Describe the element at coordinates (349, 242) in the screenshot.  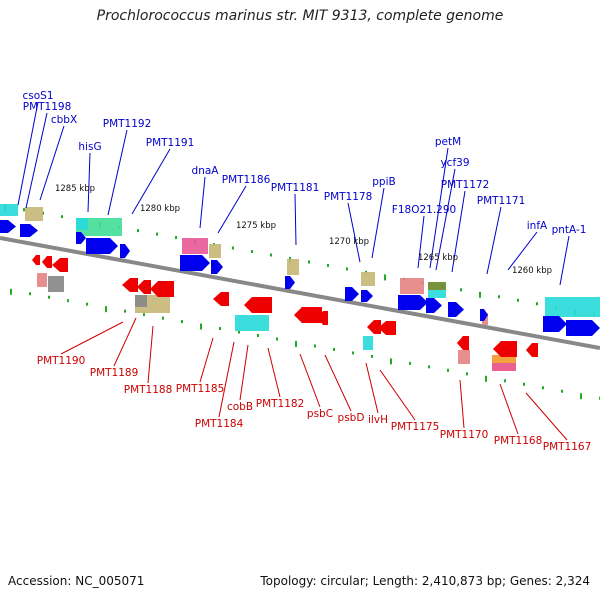
I see `scale-label: 1270 kbp` at that location.